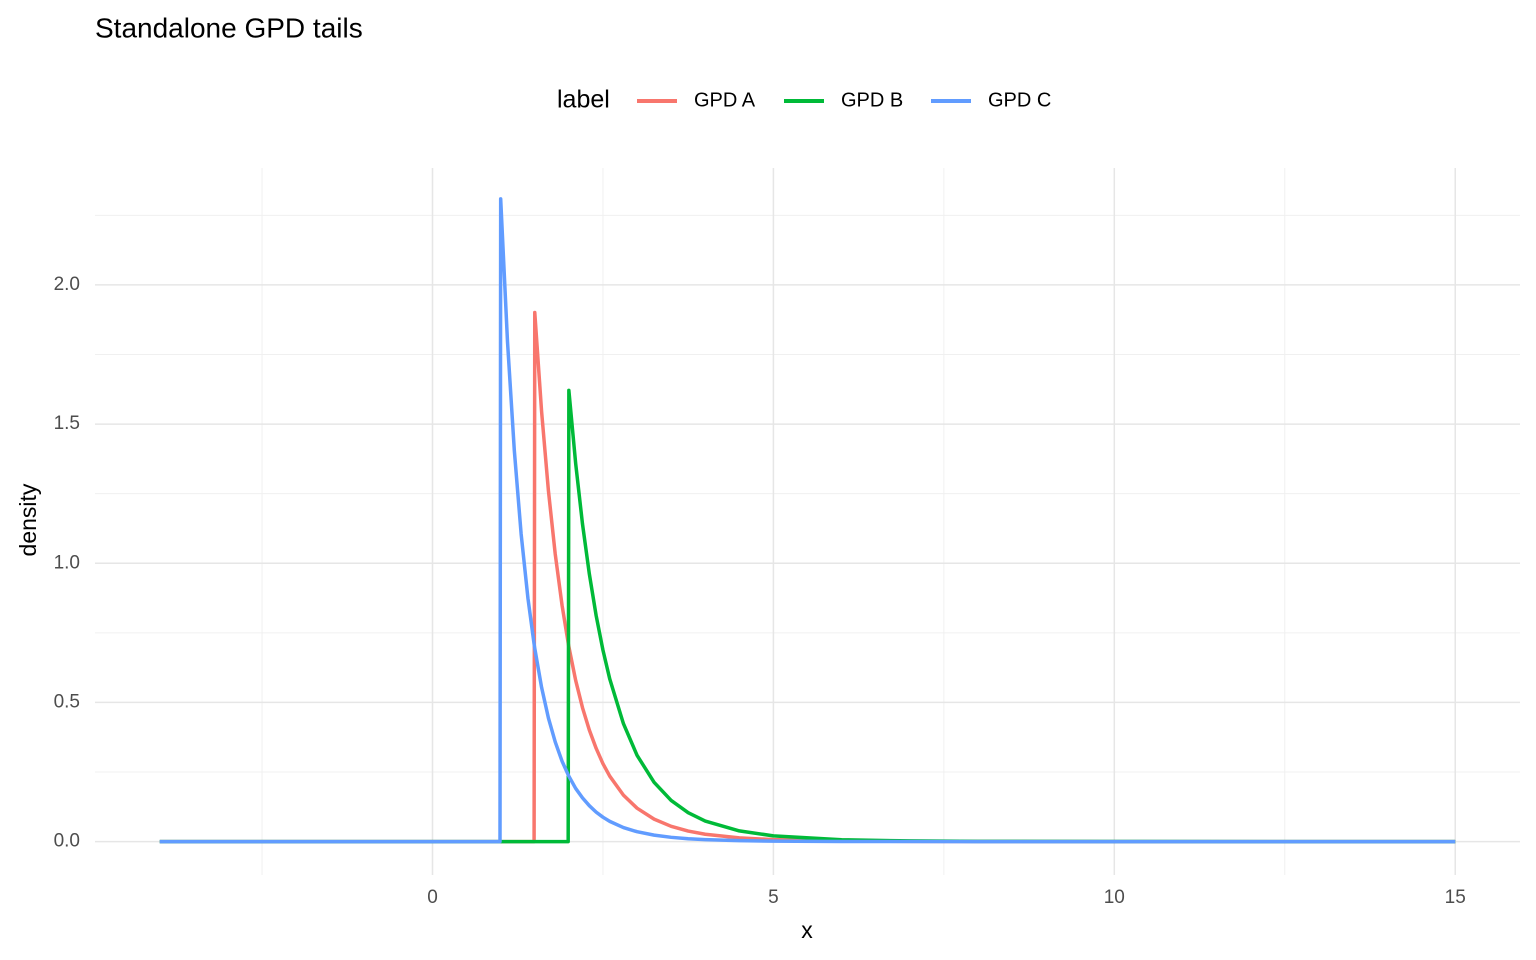 This screenshot has height=960, width=1536. Describe the element at coordinates (67, 423) in the screenshot. I see `y-tick-label: 1.5` at that location.